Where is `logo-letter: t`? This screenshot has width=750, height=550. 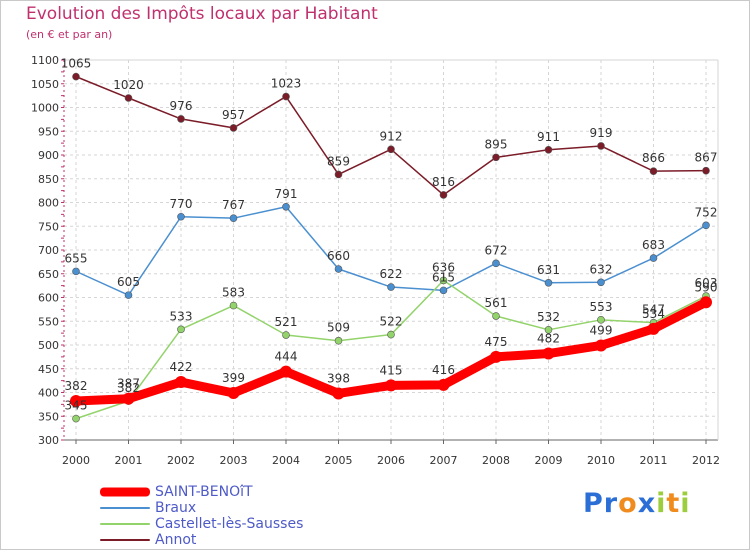
logo-letter: t is located at coordinates (673, 503).